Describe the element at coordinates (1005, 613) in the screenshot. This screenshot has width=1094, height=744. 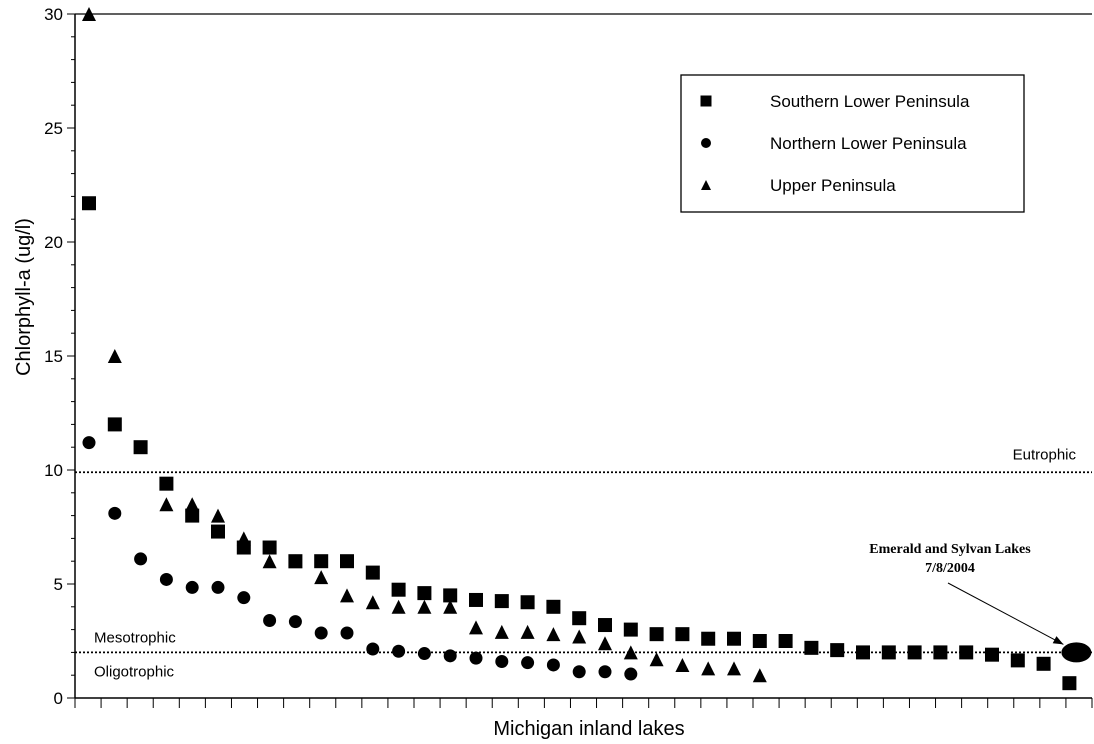
I see `callout-arrow-line` at that location.